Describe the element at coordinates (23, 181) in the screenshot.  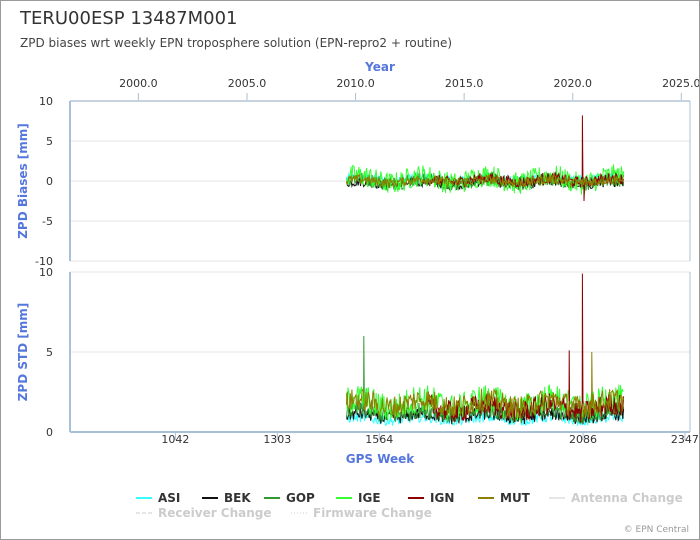
I see `y-axis-label: ZPD Biases [mm]` at that location.